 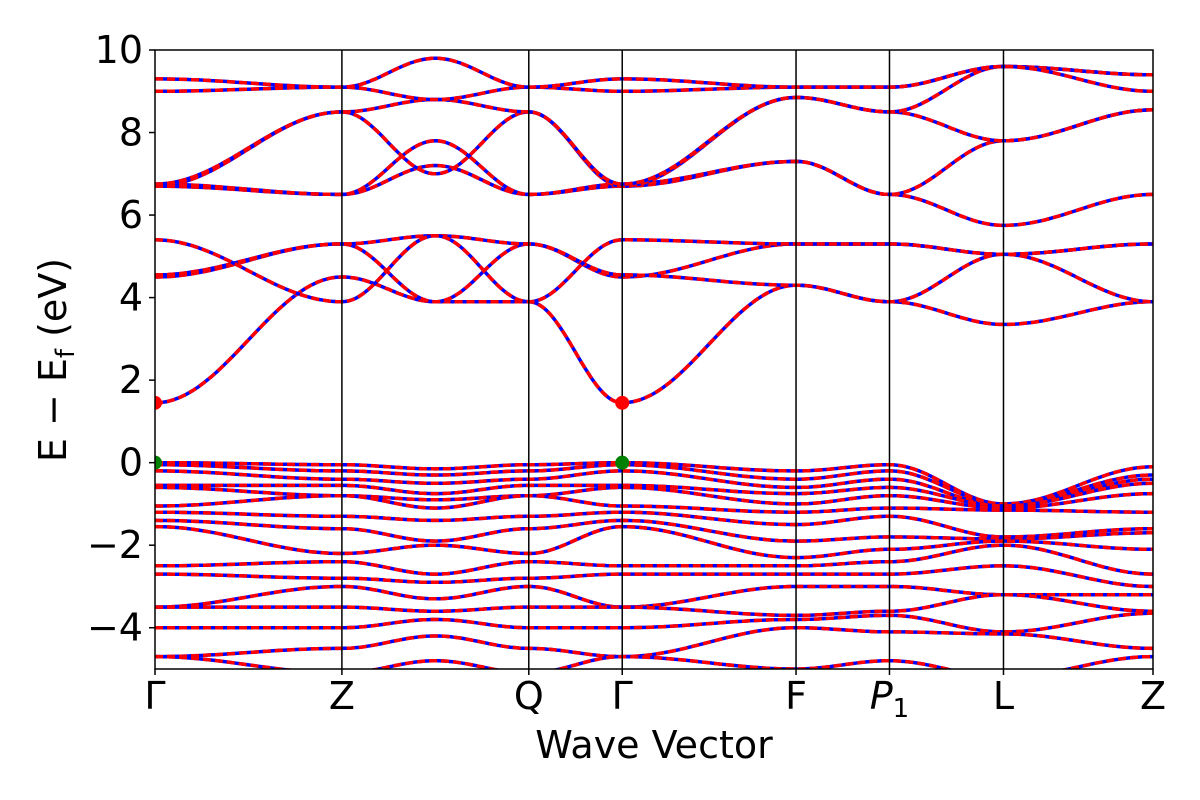 What do you see at coordinates (131, 463) in the screenshot?
I see `y-tick-label: 0` at bounding box center [131, 463].